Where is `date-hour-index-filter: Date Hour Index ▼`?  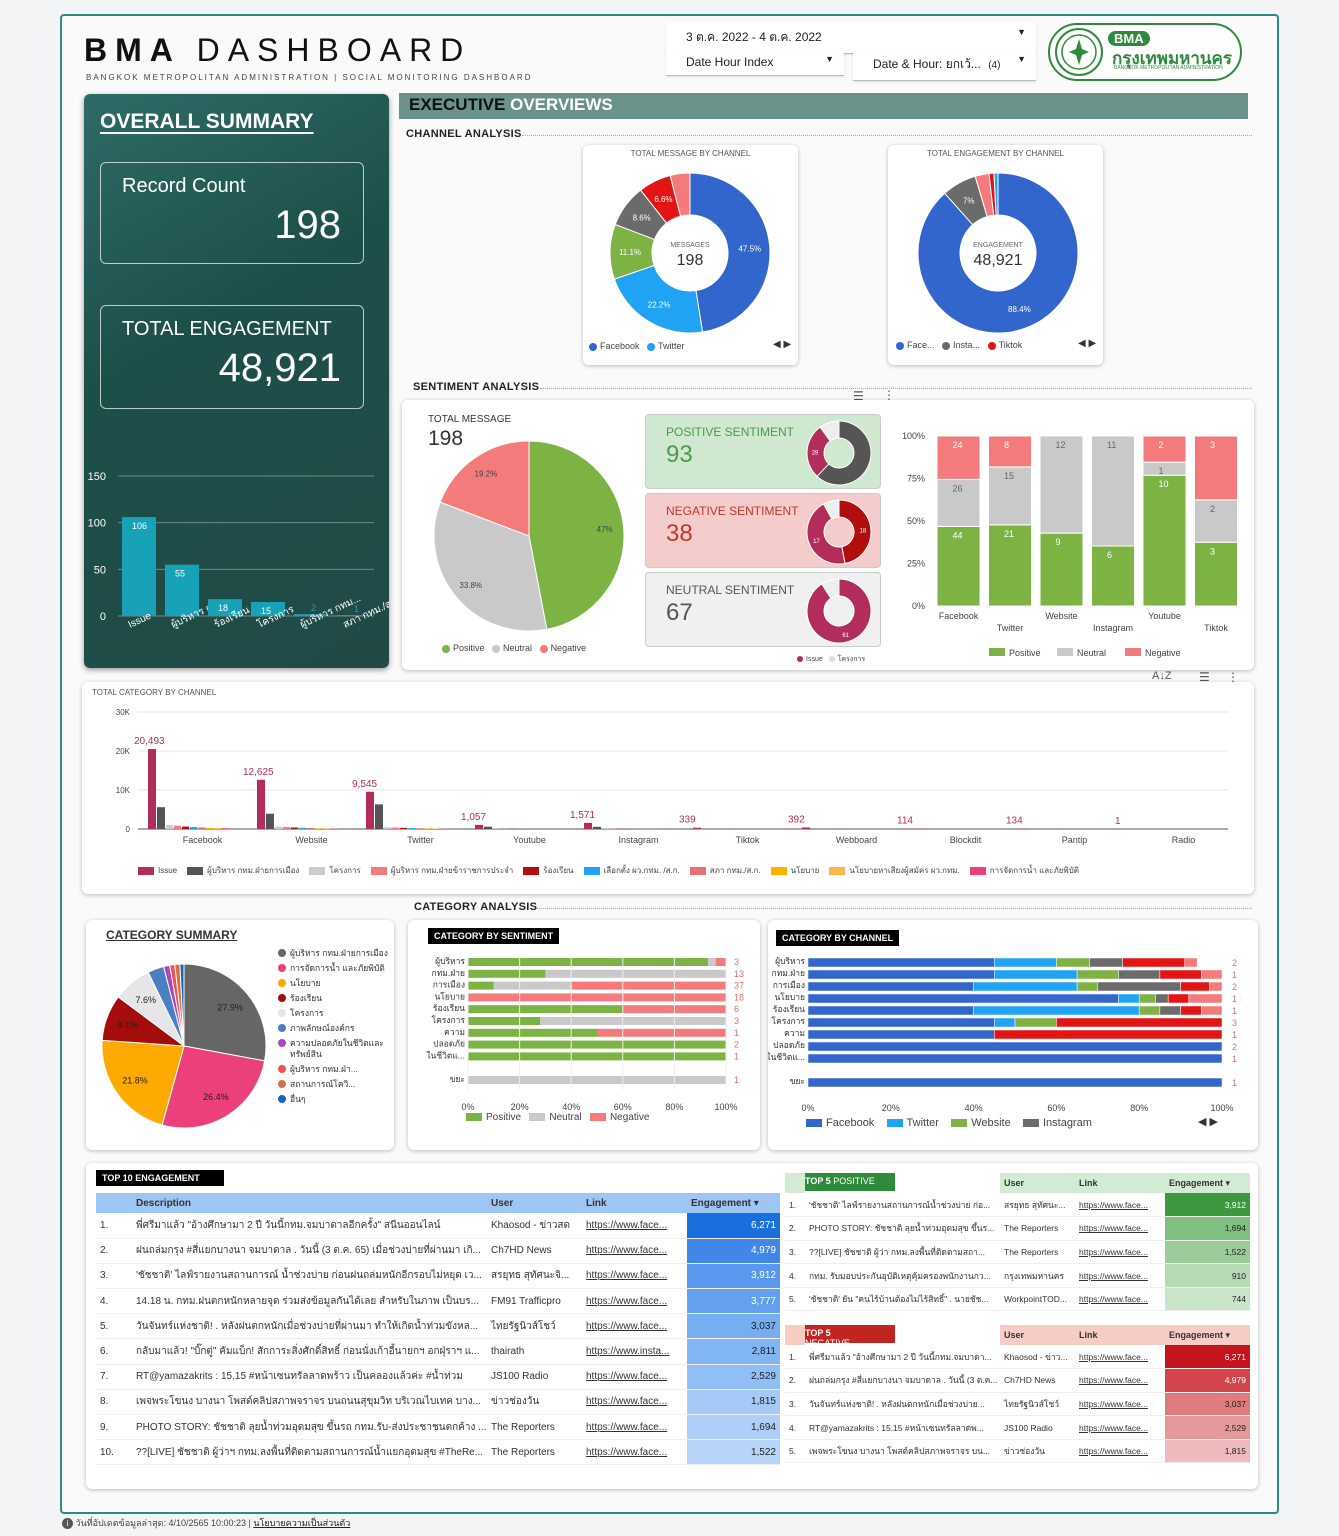 date-hour-index-filter: Date Hour Index ▼ is located at coordinates (755, 62).